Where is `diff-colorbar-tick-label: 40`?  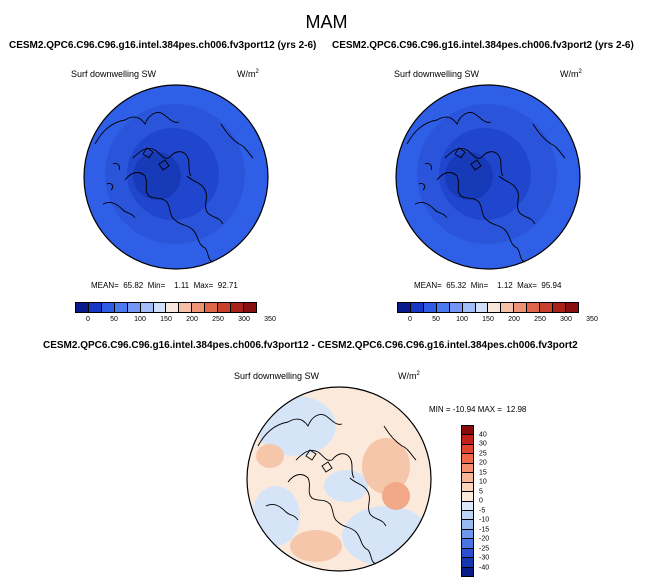 diff-colorbar-tick-label: 40 is located at coordinates (483, 434).